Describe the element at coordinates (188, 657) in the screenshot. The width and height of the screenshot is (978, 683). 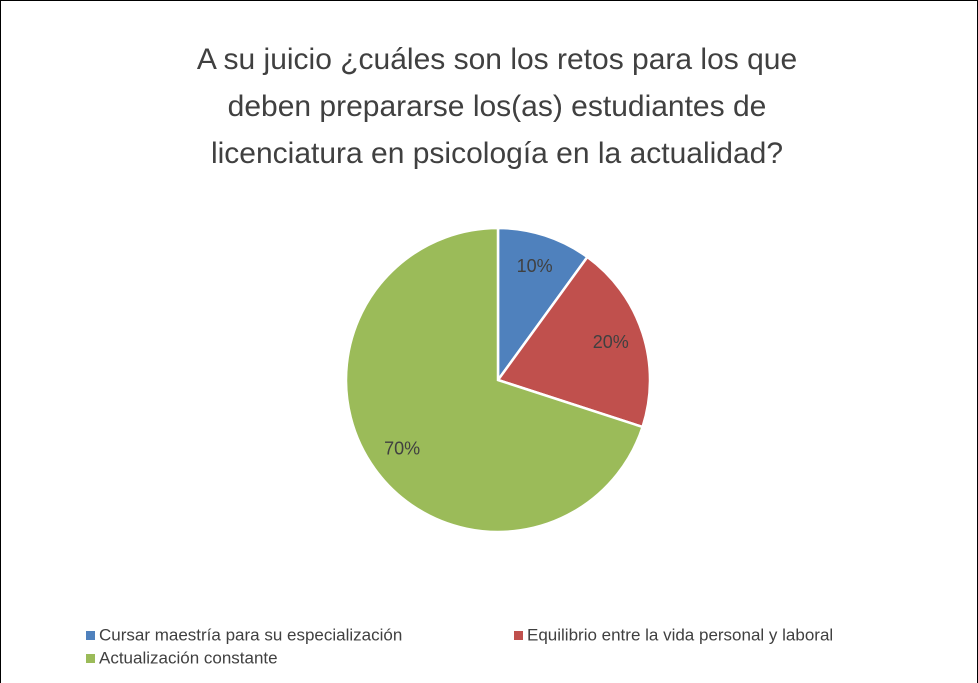
I see `legend-label: Actualización constante` at that location.